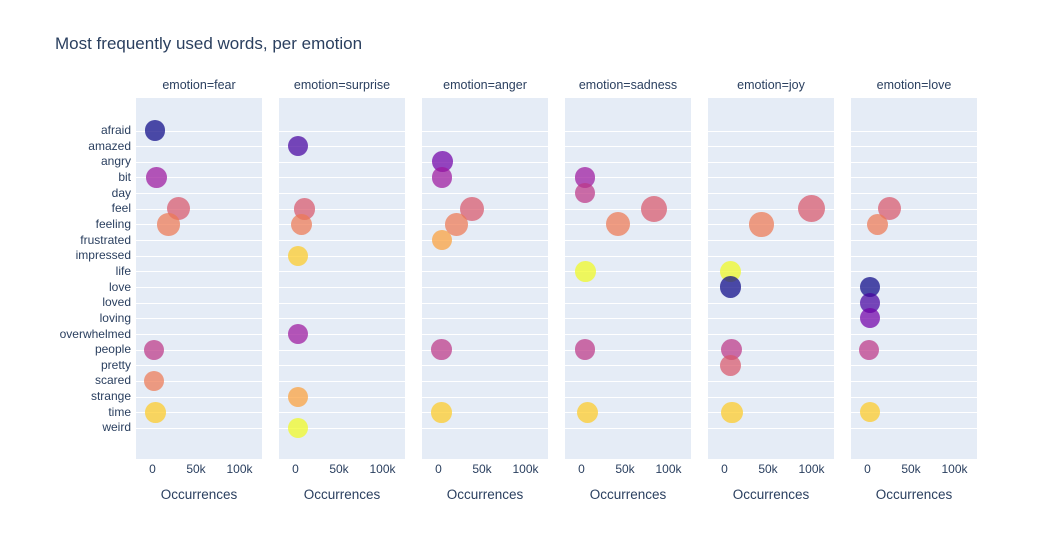  I want to click on data-point-sadness-time, so click(588, 412).